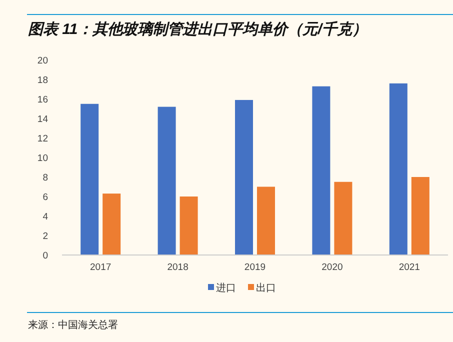  What do you see at coordinates (197, 29) in the screenshot?
I see `title: 图表 11：其他玻璃制管进出口平均单价（元/千克）` at bounding box center [197, 29].